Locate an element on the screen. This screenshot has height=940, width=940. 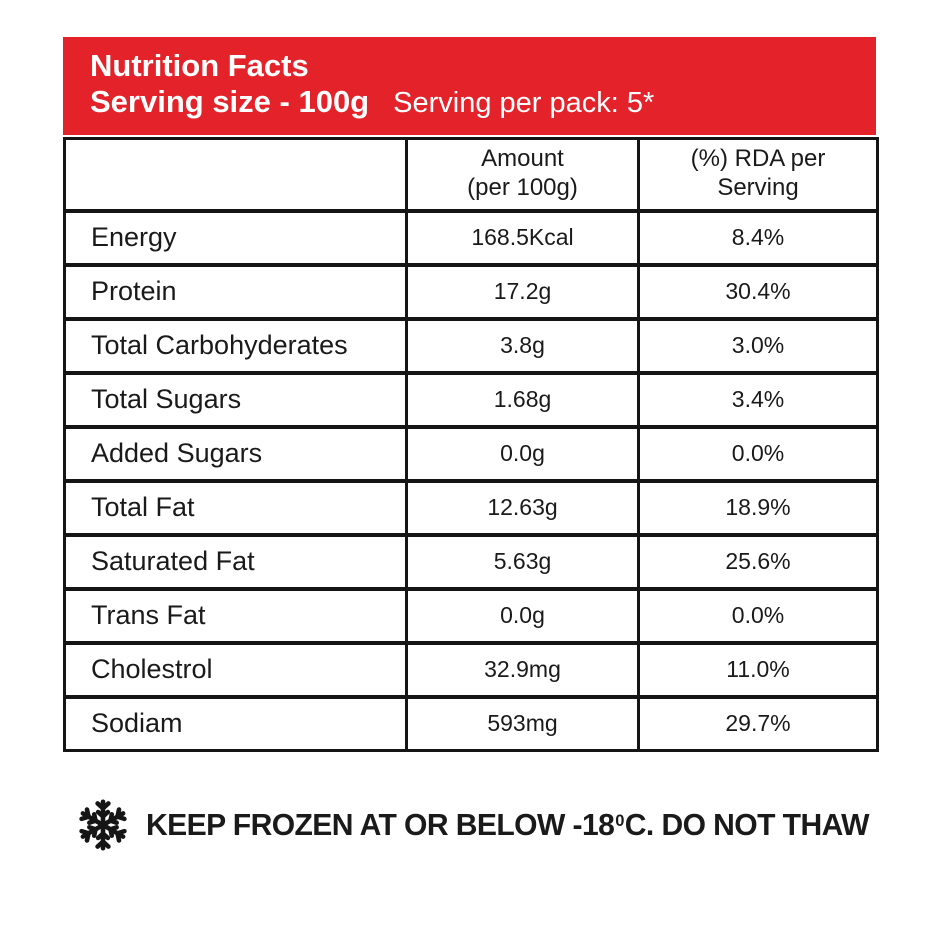
table-header-row: Amount (per 100g) (%) RDA per Serving is located at coordinates (471, 174).